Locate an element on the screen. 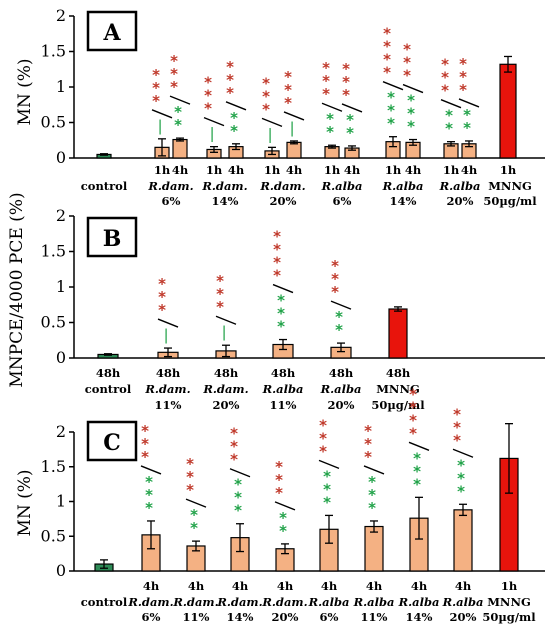 The image size is (550, 628). x-group-label: R.dam. is located at coordinates (170, 186).